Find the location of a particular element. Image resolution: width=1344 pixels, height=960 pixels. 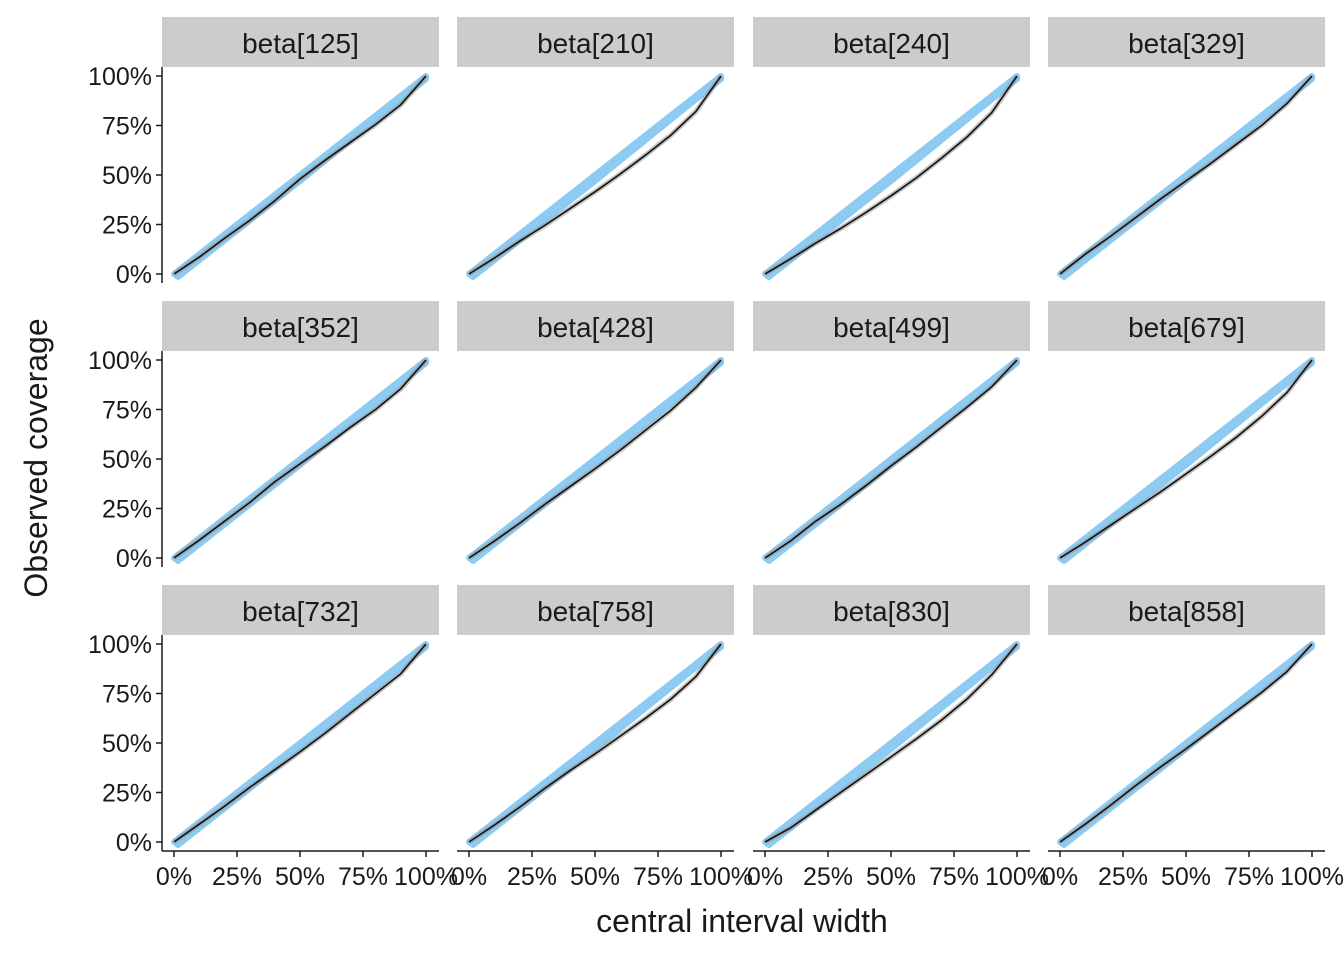

facet-strip-label: beta[830] is located at coordinates (891, 611).